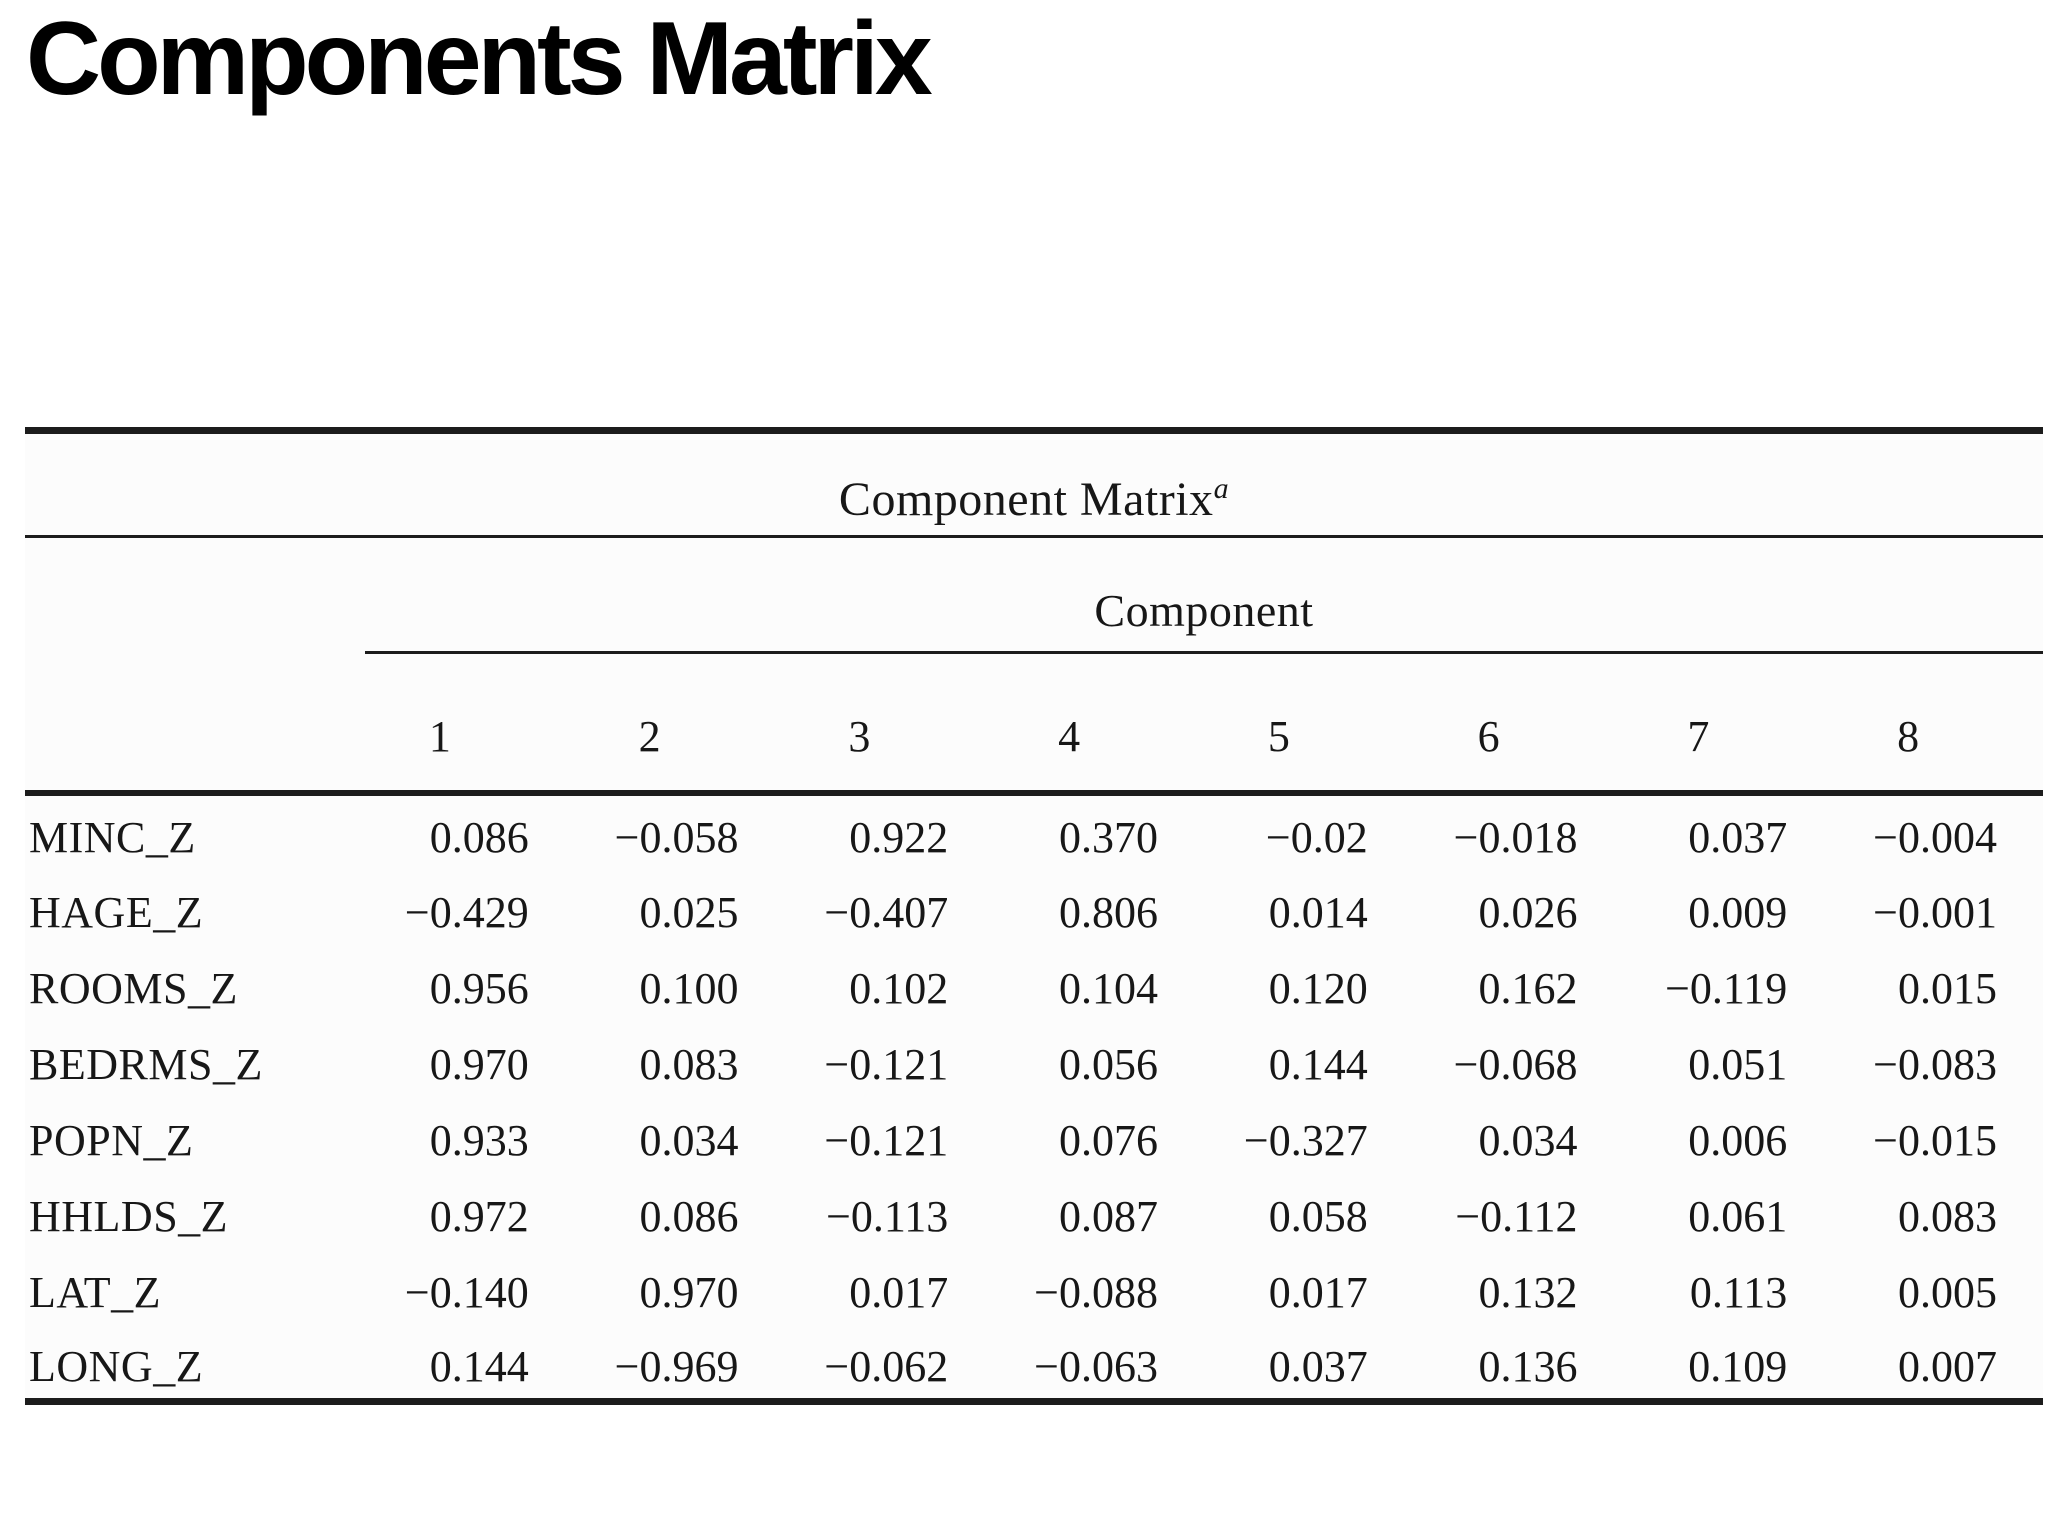  What do you see at coordinates (146, 1064) in the screenshot?
I see `row-label: BEDRMS_Z` at bounding box center [146, 1064].